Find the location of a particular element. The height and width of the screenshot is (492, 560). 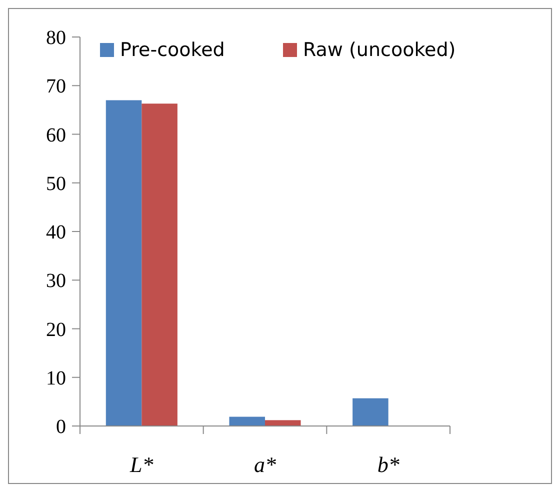

x-tick-label: b* is located at coordinates (388, 464).